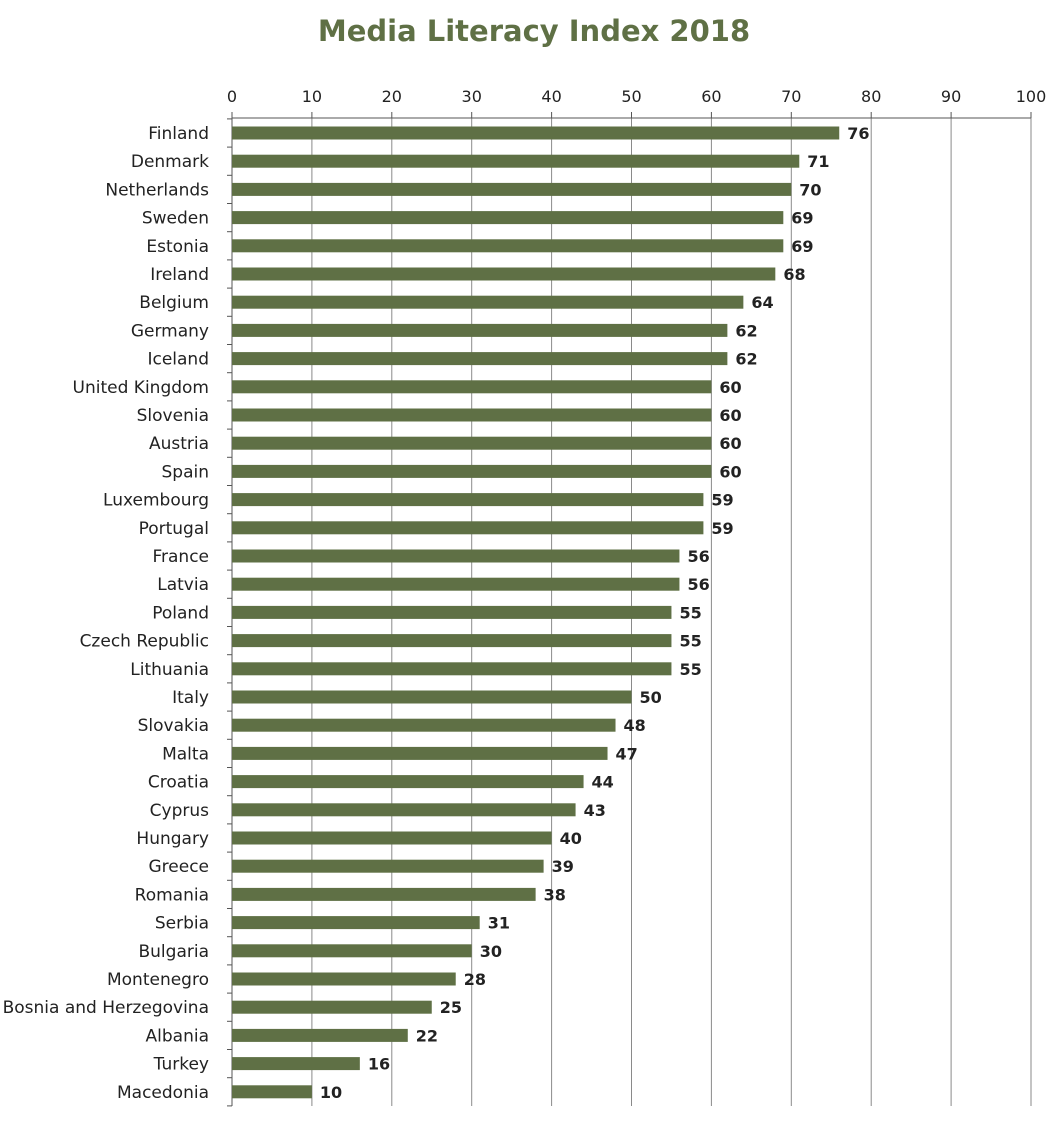 This screenshot has width=1053, height=1132. What do you see at coordinates (379, 1064) in the screenshot?
I see `data-label: 16` at bounding box center [379, 1064].